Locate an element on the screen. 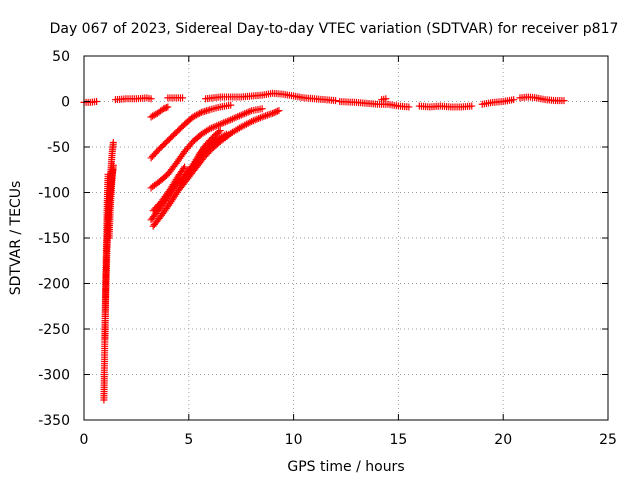 This screenshot has height=480, width=640. y-tick-label: -200 is located at coordinates (54, 285).